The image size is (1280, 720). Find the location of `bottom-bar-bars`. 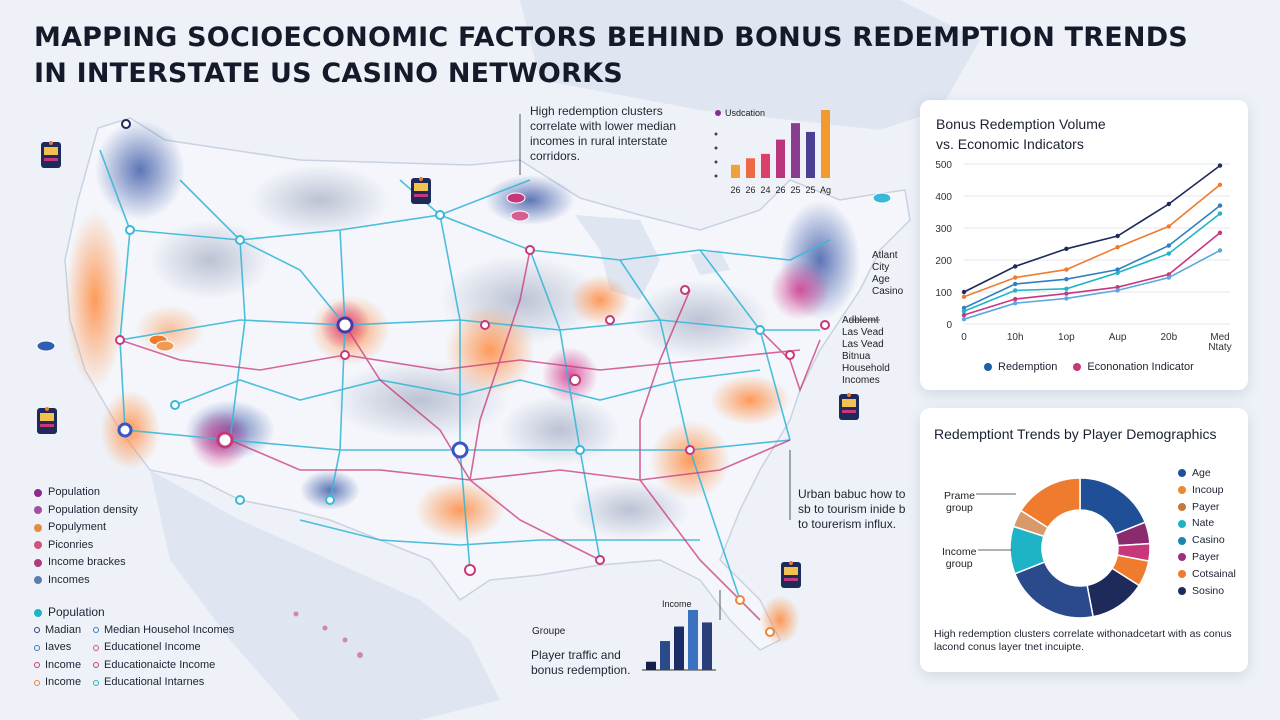

bottom-bar-bars is located at coordinates (679, 640).